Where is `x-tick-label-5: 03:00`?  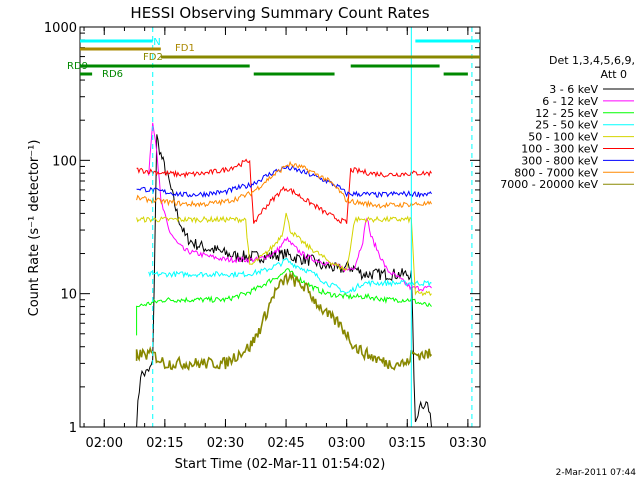 x-tick-label-5: 03:00 is located at coordinates (346, 443).